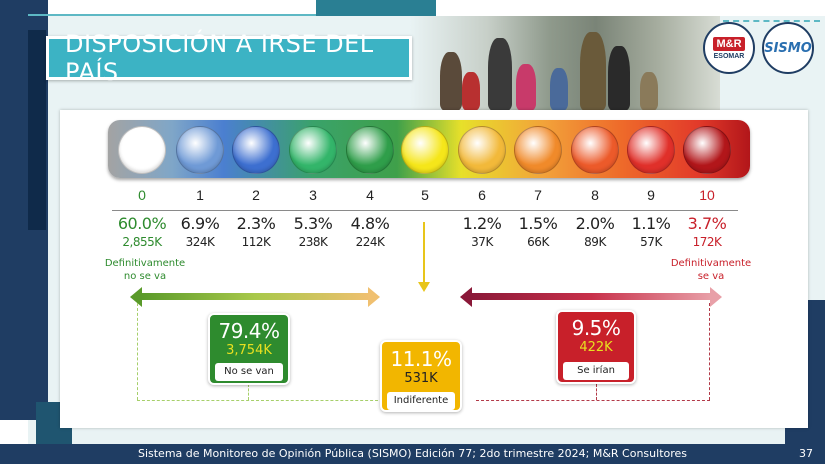  I want to click on scale-number-2: 2, so click(256, 195).